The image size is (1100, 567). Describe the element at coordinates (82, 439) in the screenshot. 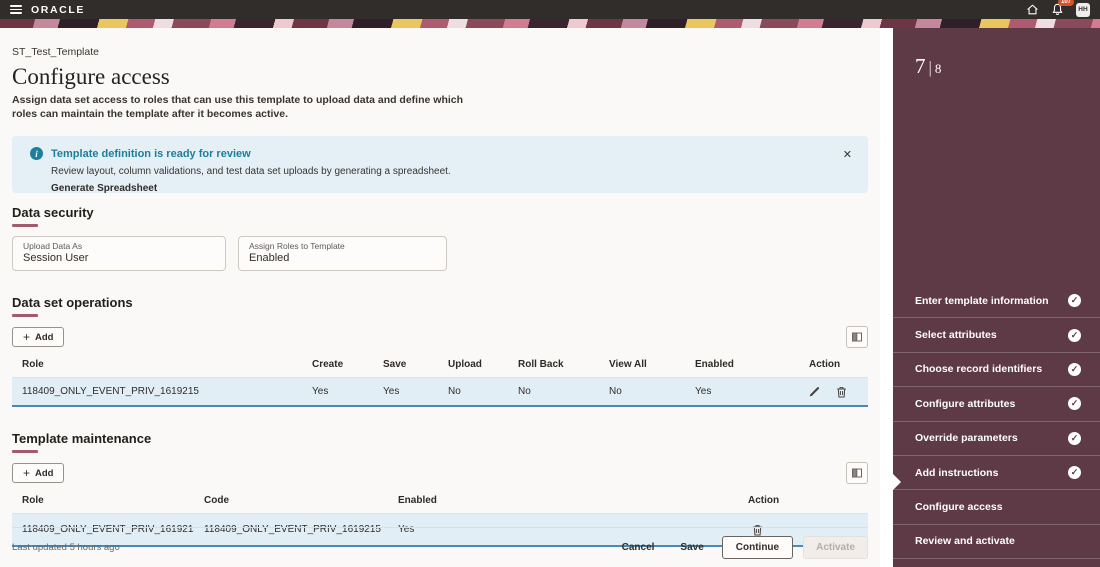

I see `template-maintenance-heading: Template maintenance` at that location.